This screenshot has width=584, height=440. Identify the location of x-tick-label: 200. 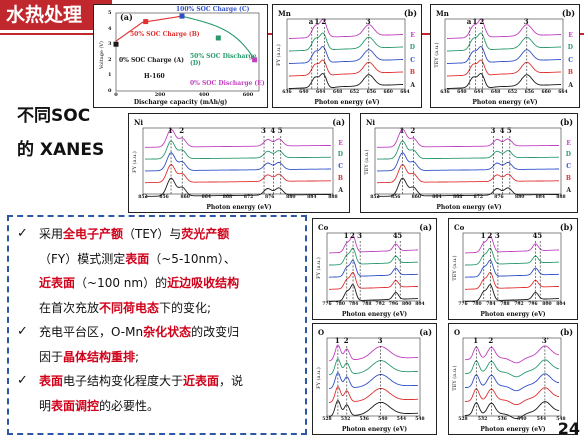
(160, 95).